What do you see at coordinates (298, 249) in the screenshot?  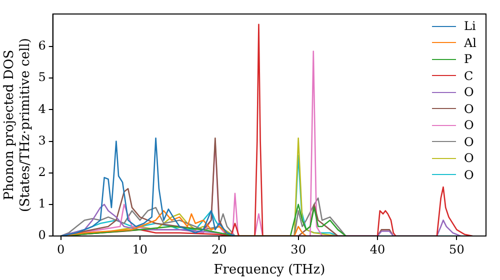 I see `x-tick-label: 30` at bounding box center [298, 249].